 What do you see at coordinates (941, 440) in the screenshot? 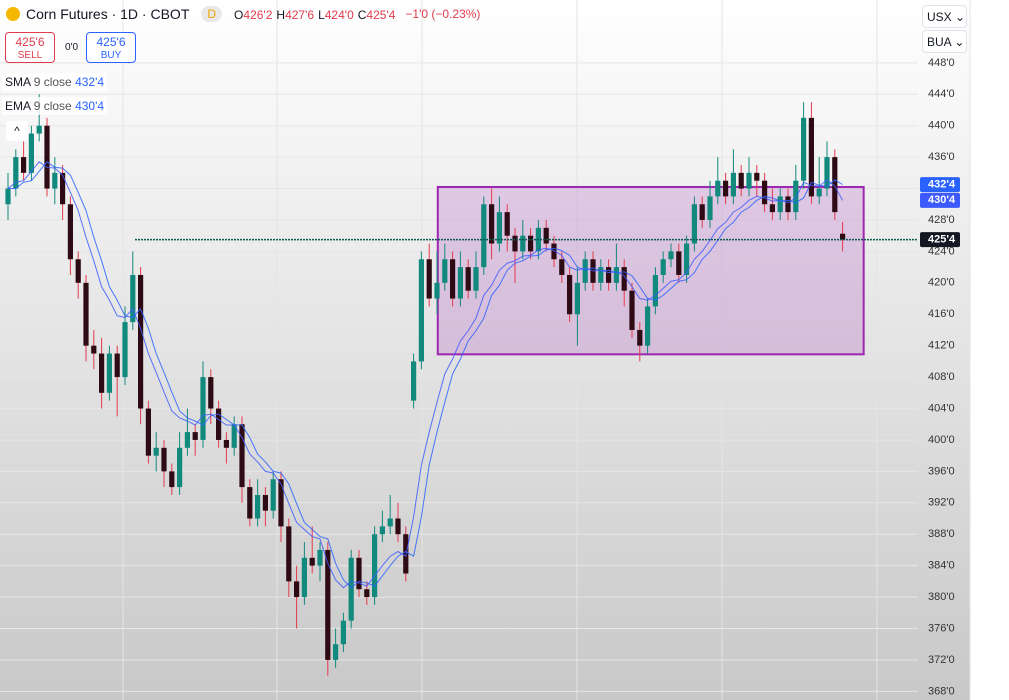
I see `y-tick-label: 400'0` at bounding box center [941, 440].